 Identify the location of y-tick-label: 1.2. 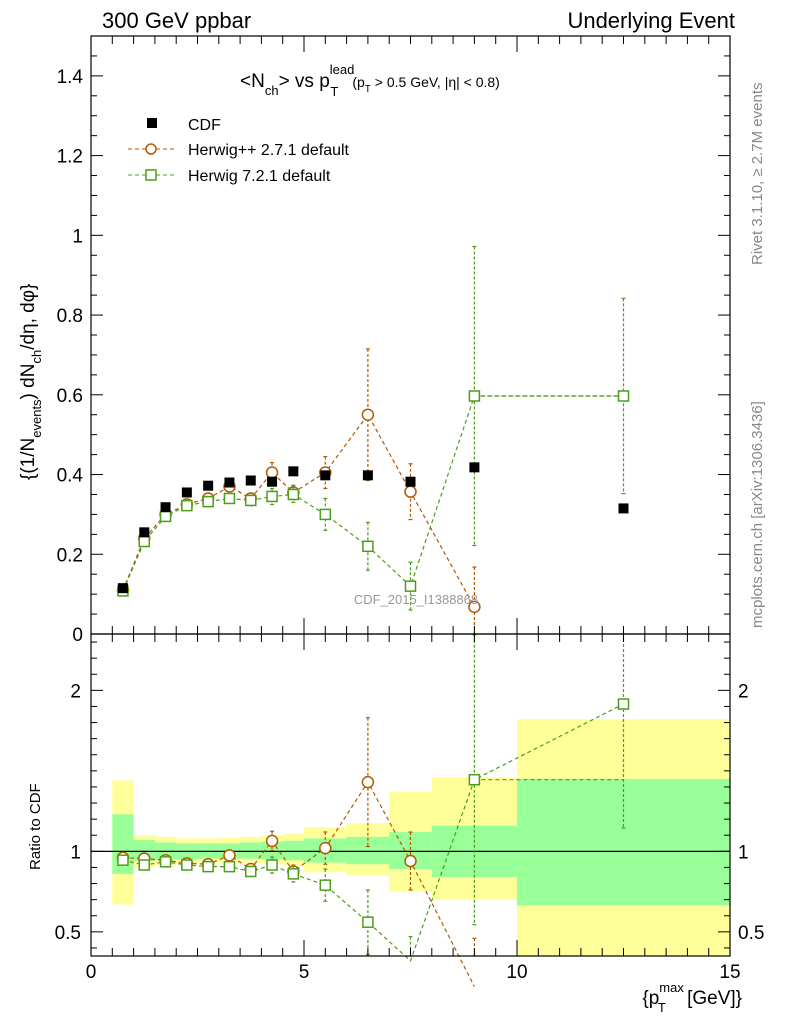
(70, 157).